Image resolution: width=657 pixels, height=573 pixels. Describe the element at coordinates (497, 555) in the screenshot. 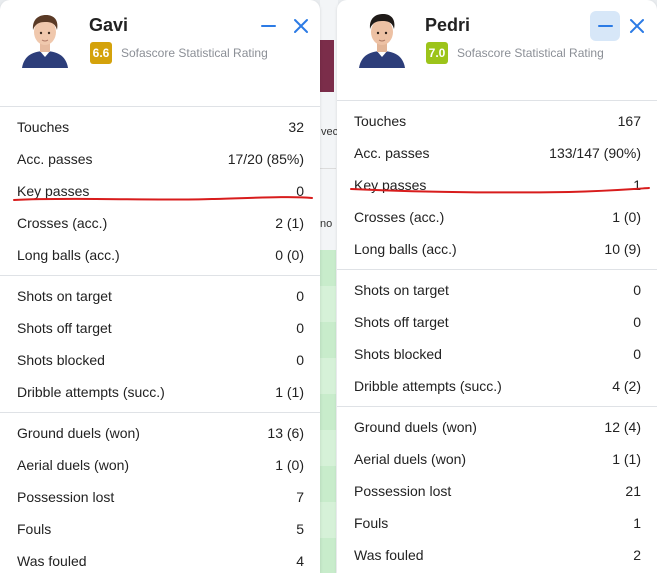

I see `stat-row-was-fouled: Was fouled 2` at that location.